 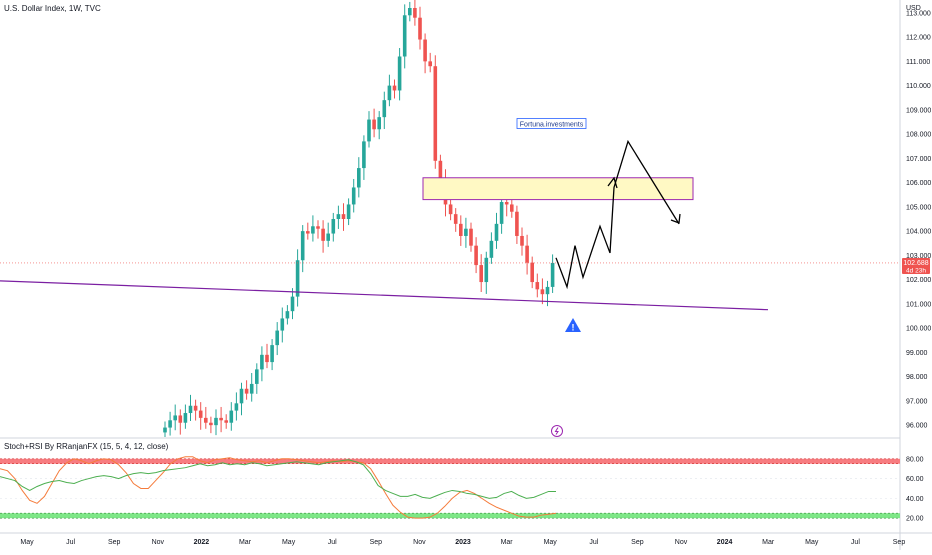 I want to click on lightning-icon-bolt, so click(x=556, y=431).